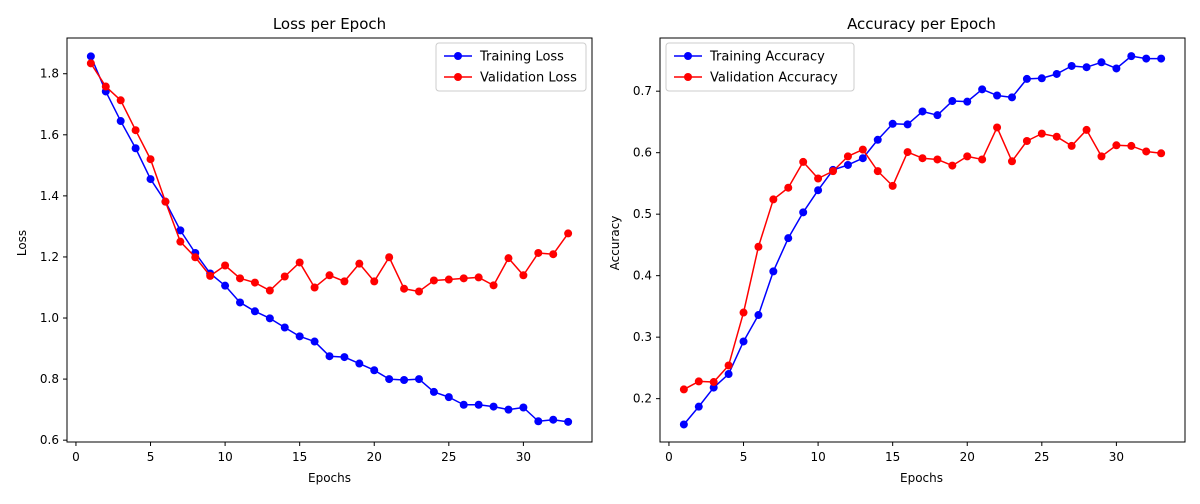 The image size is (1200, 504). I want to click on loss-legend-entry-validation-label: Validation Loss, so click(528, 78).